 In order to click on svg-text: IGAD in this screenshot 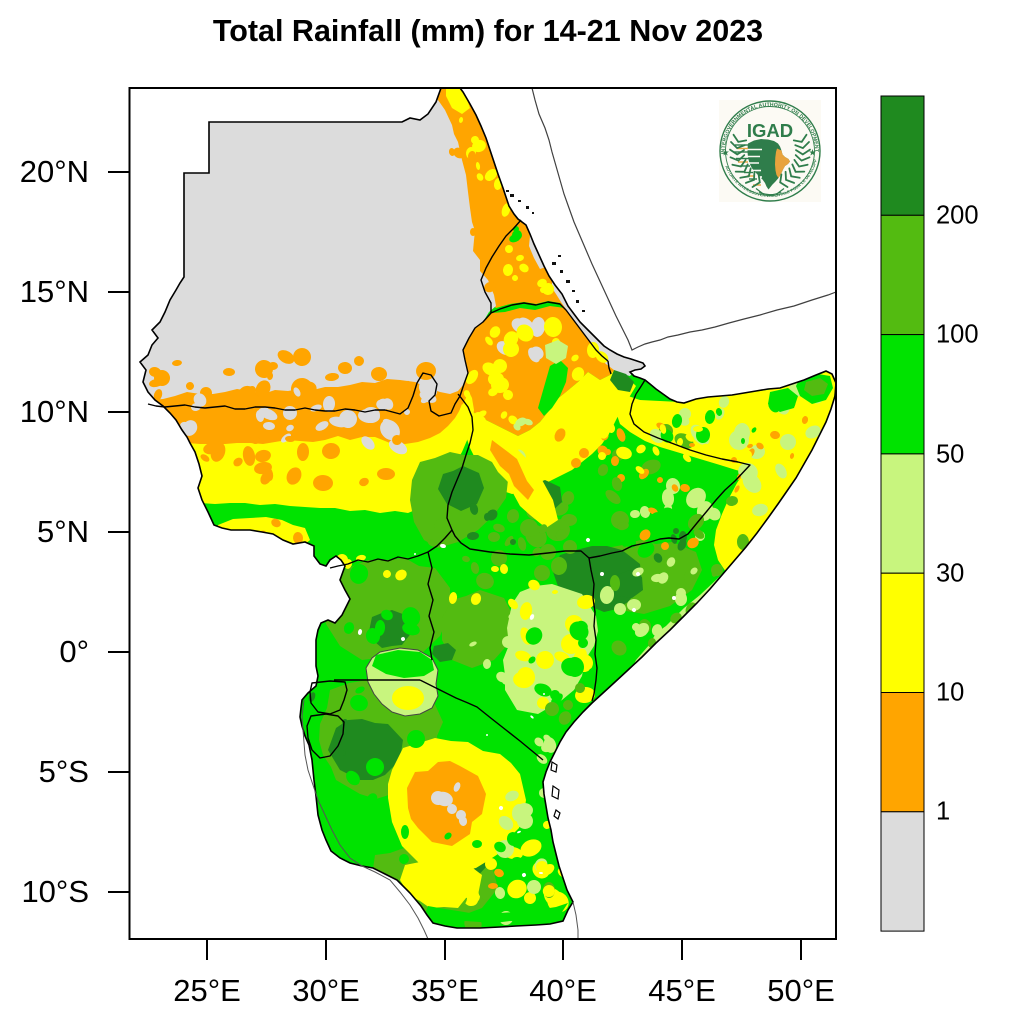, I will do `click(770, 130)`.